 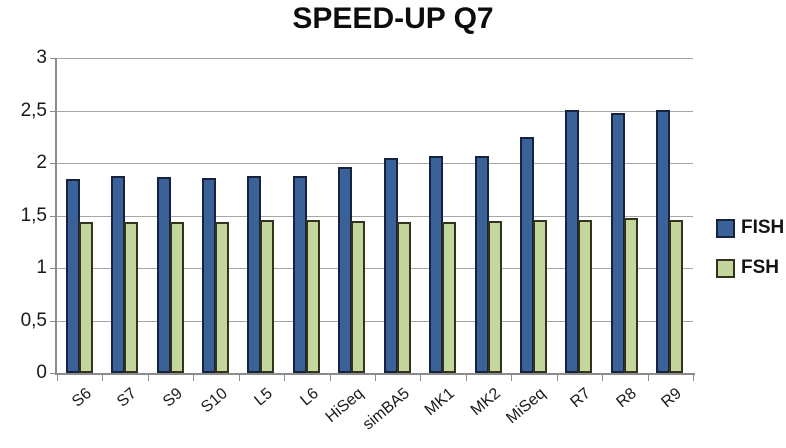 I want to click on legend-label: FSH, so click(x=760, y=267).